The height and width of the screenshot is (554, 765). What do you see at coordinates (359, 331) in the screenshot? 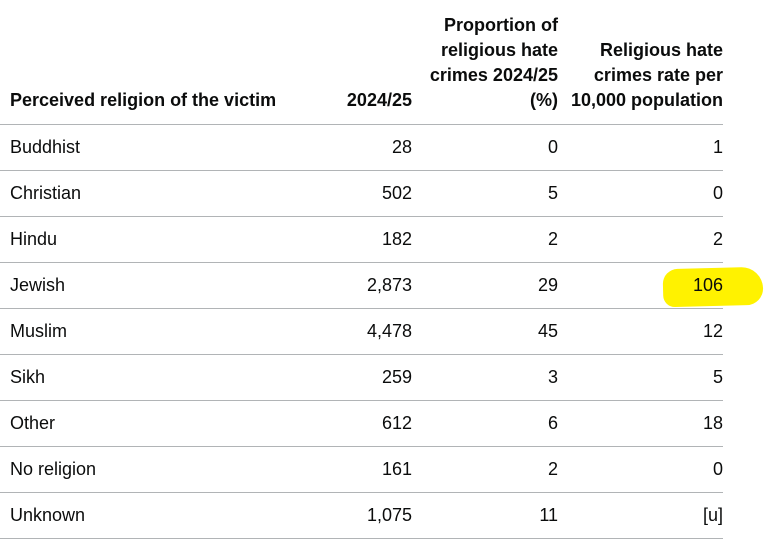
I see `cell-count: 4,478` at bounding box center [359, 331].